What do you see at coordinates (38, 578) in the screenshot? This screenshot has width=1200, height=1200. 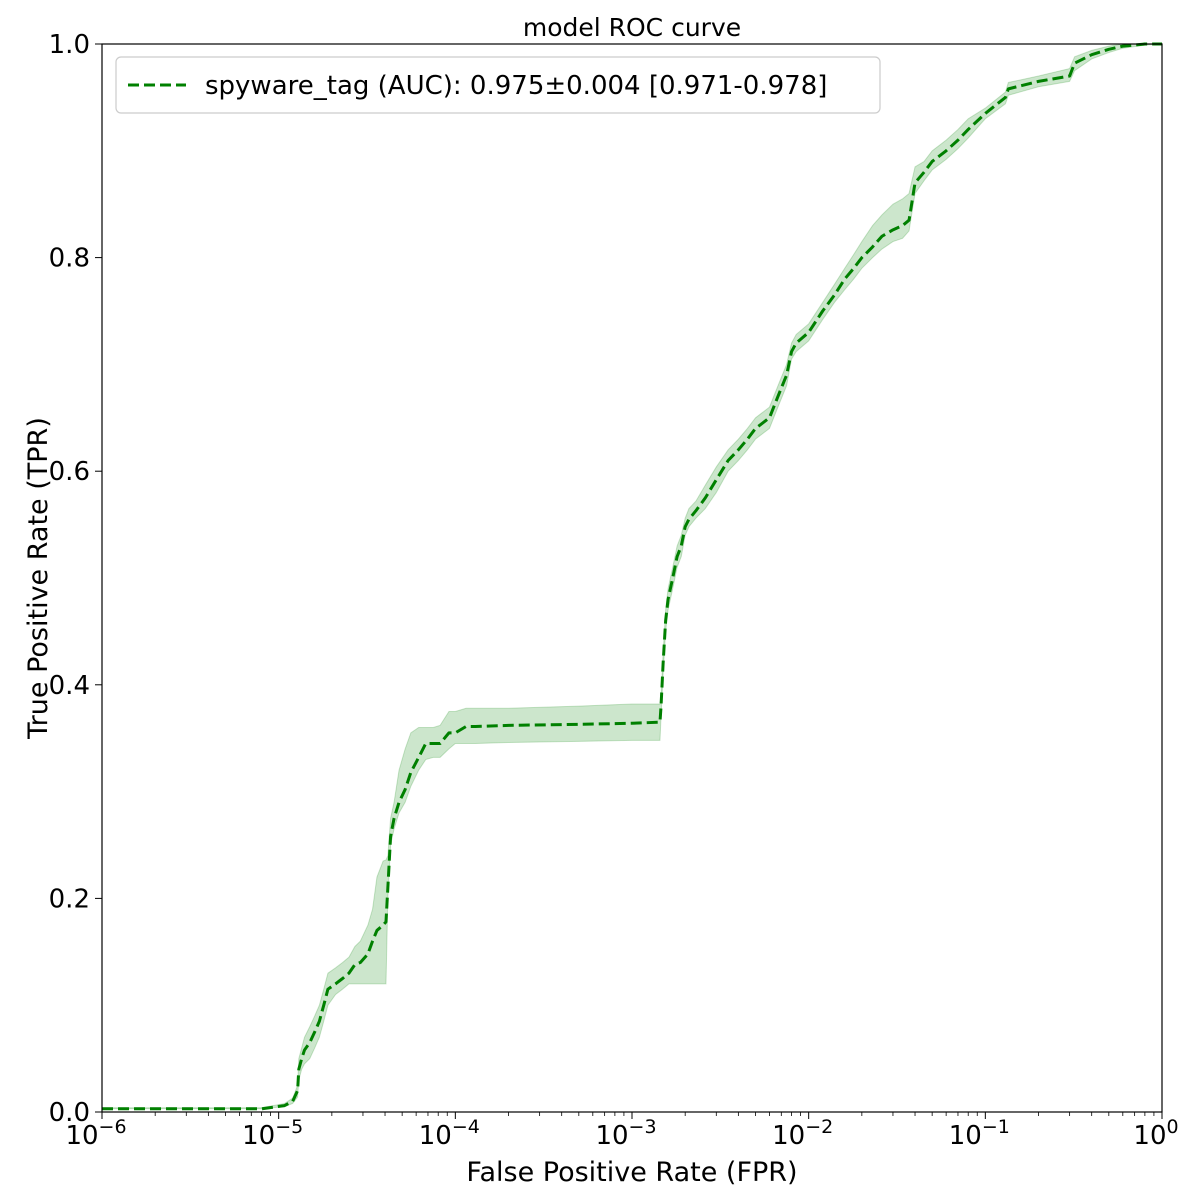 I see `y-axis-label: True Positive Rate (TPR)` at bounding box center [38, 578].